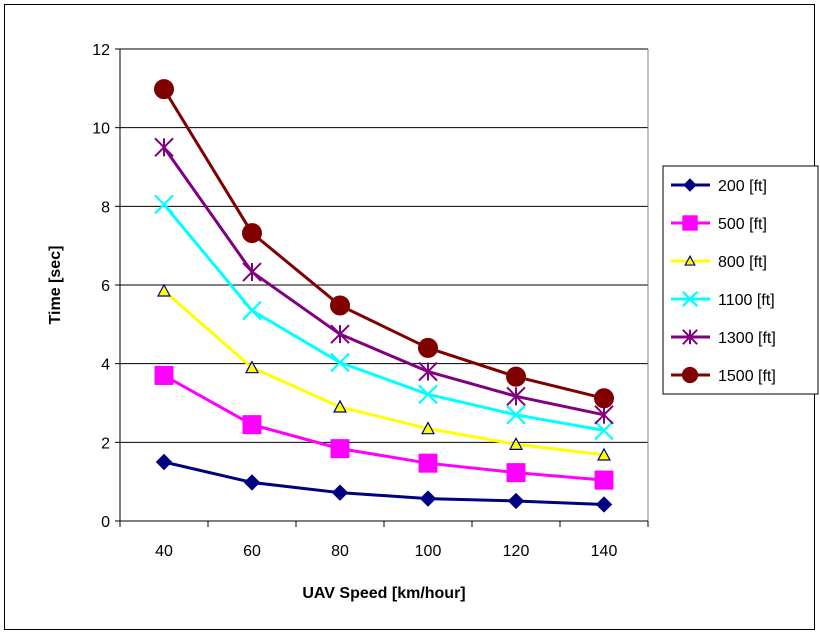  Describe the element at coordinates (105, 365) in the screenshot. I see `y-tick-label: 4` at that location.